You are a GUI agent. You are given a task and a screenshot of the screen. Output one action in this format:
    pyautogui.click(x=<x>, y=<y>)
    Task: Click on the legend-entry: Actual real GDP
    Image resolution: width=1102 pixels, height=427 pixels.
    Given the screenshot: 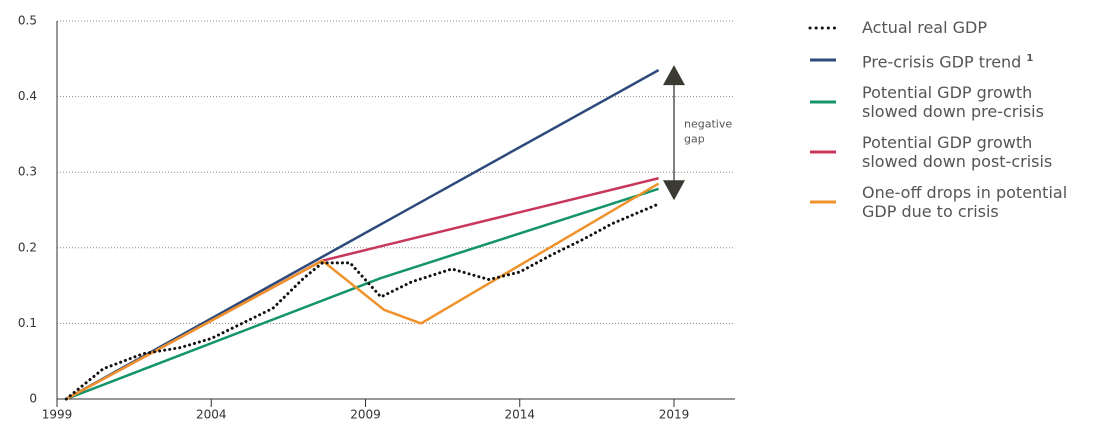 What is the action you would take?
    pyautogui.click(x=953, y=27)
    